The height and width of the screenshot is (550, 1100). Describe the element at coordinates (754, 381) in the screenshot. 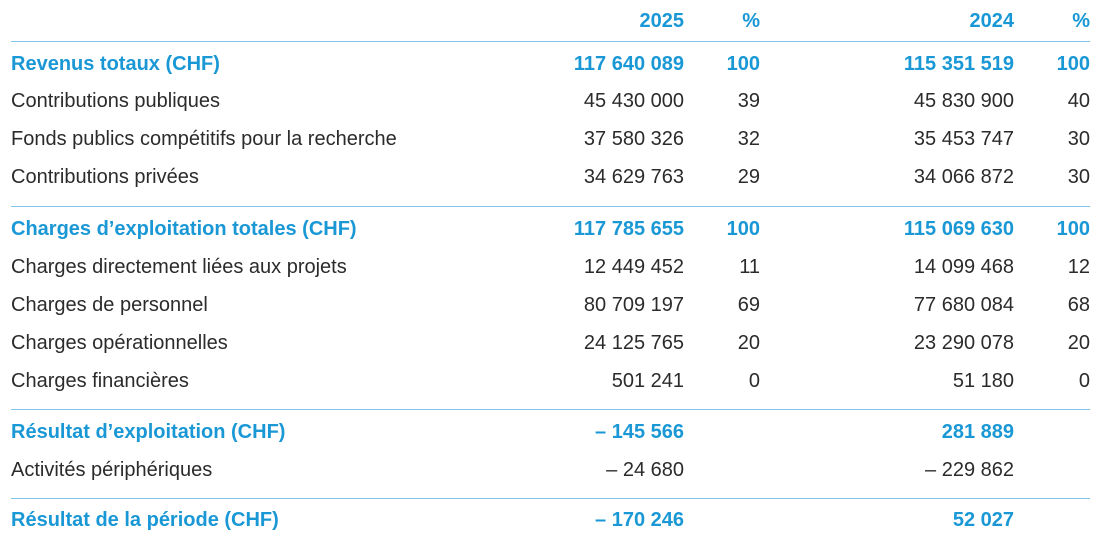

I see `pct-2025: 0` at that location.